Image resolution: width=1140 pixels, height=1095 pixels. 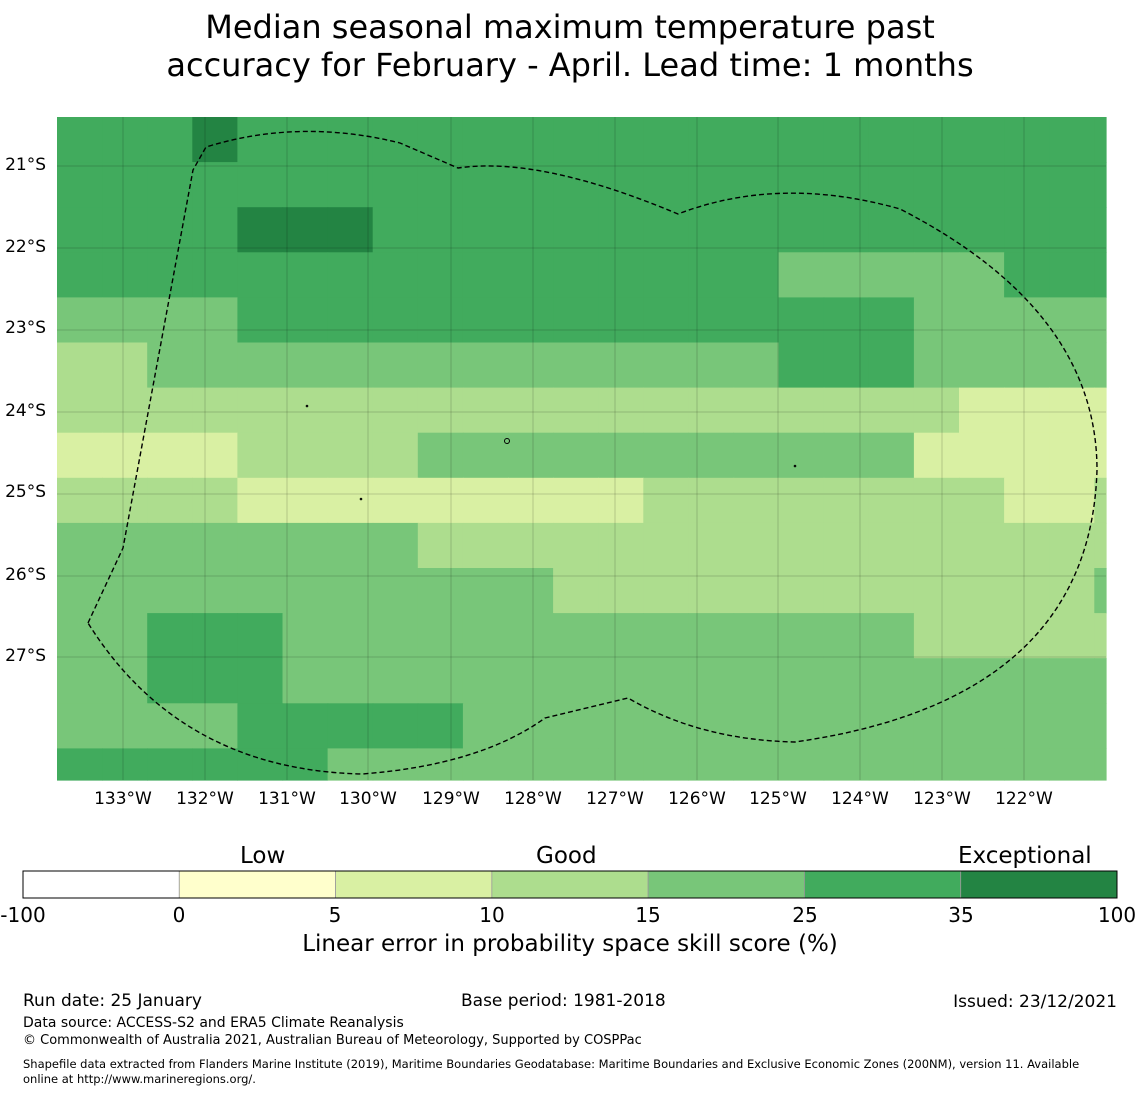 What do you see at coordinates (112, 1001) in the screenshot?
I see `run-date: Run date: 25 January` at bounding box center [112, 1001].